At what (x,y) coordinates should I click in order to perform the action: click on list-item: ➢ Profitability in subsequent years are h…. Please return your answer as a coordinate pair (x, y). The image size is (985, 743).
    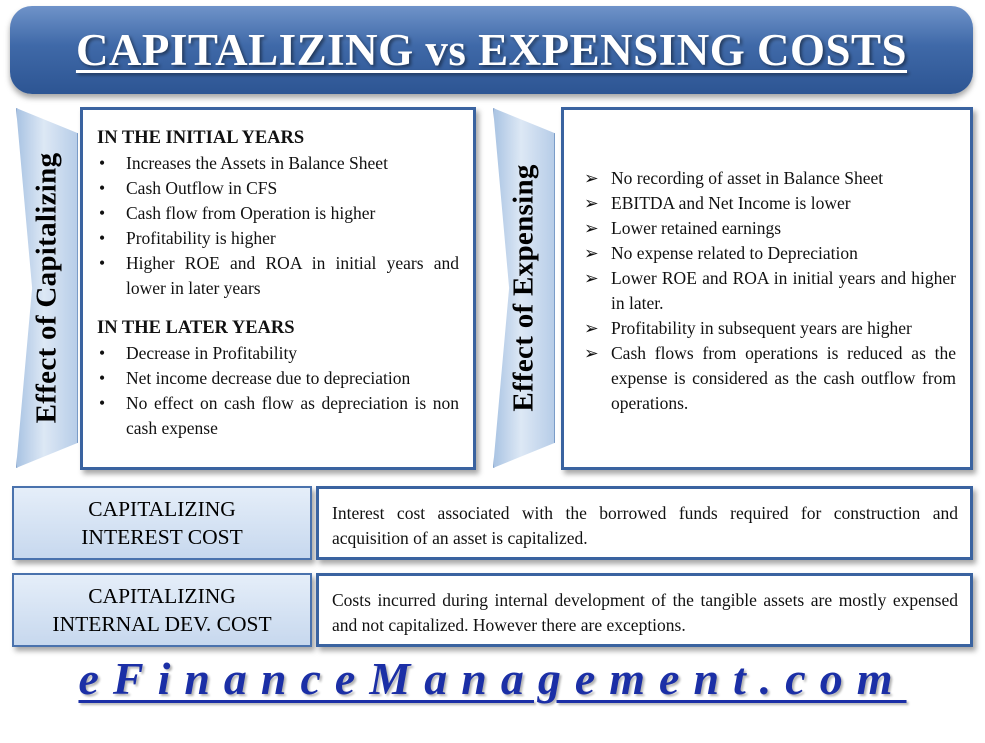
    Looking at the image, I should click on (769, 328).